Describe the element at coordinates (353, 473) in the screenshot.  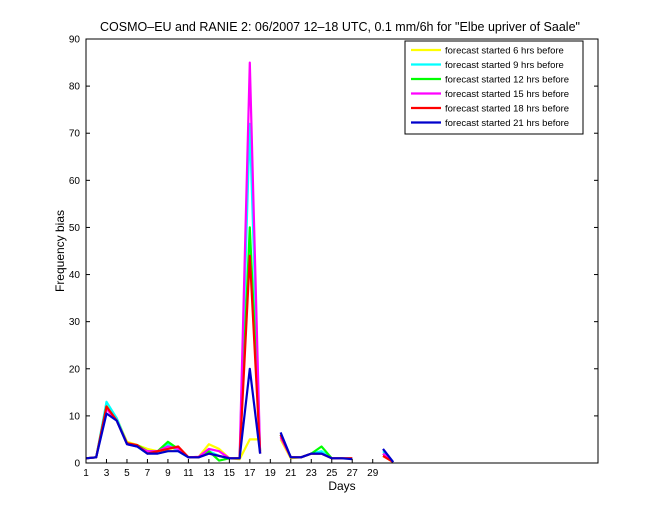
I see `x-tick-label: 27` at that location.